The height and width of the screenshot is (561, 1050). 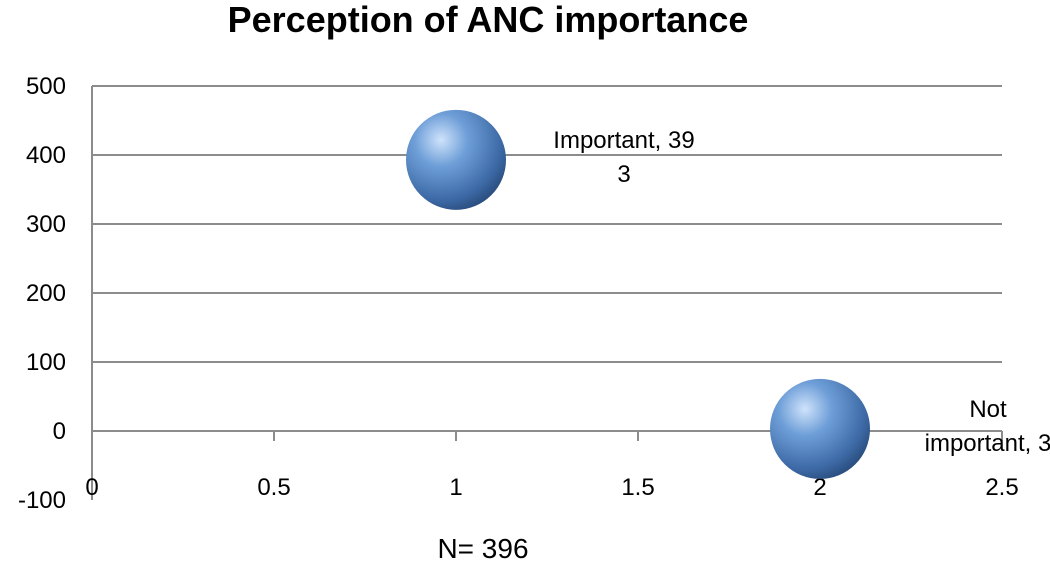 What do you see at coordinates (1001, 487) in the screenshot?
I see `x-tick-label: 2.5` at bounding box center [1001, 487].